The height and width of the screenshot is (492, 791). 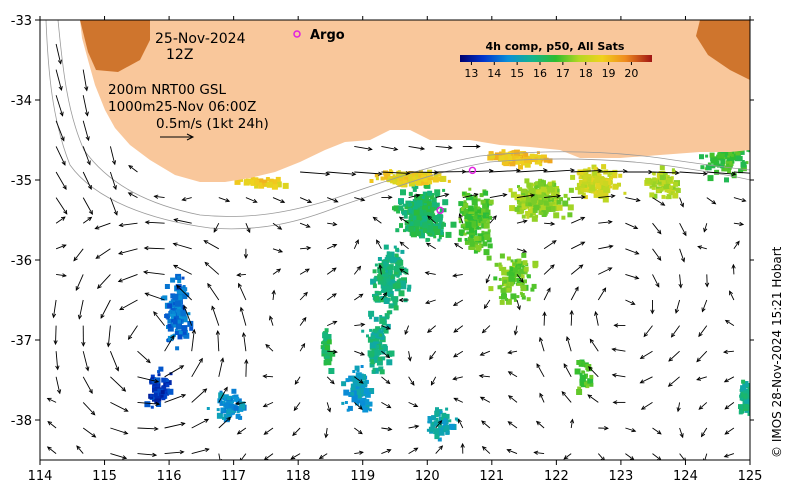 What do you see at coordinates (179, 55) in the screenshot?
I see `map-hour: 12Z` at bounding box center [179, 55].